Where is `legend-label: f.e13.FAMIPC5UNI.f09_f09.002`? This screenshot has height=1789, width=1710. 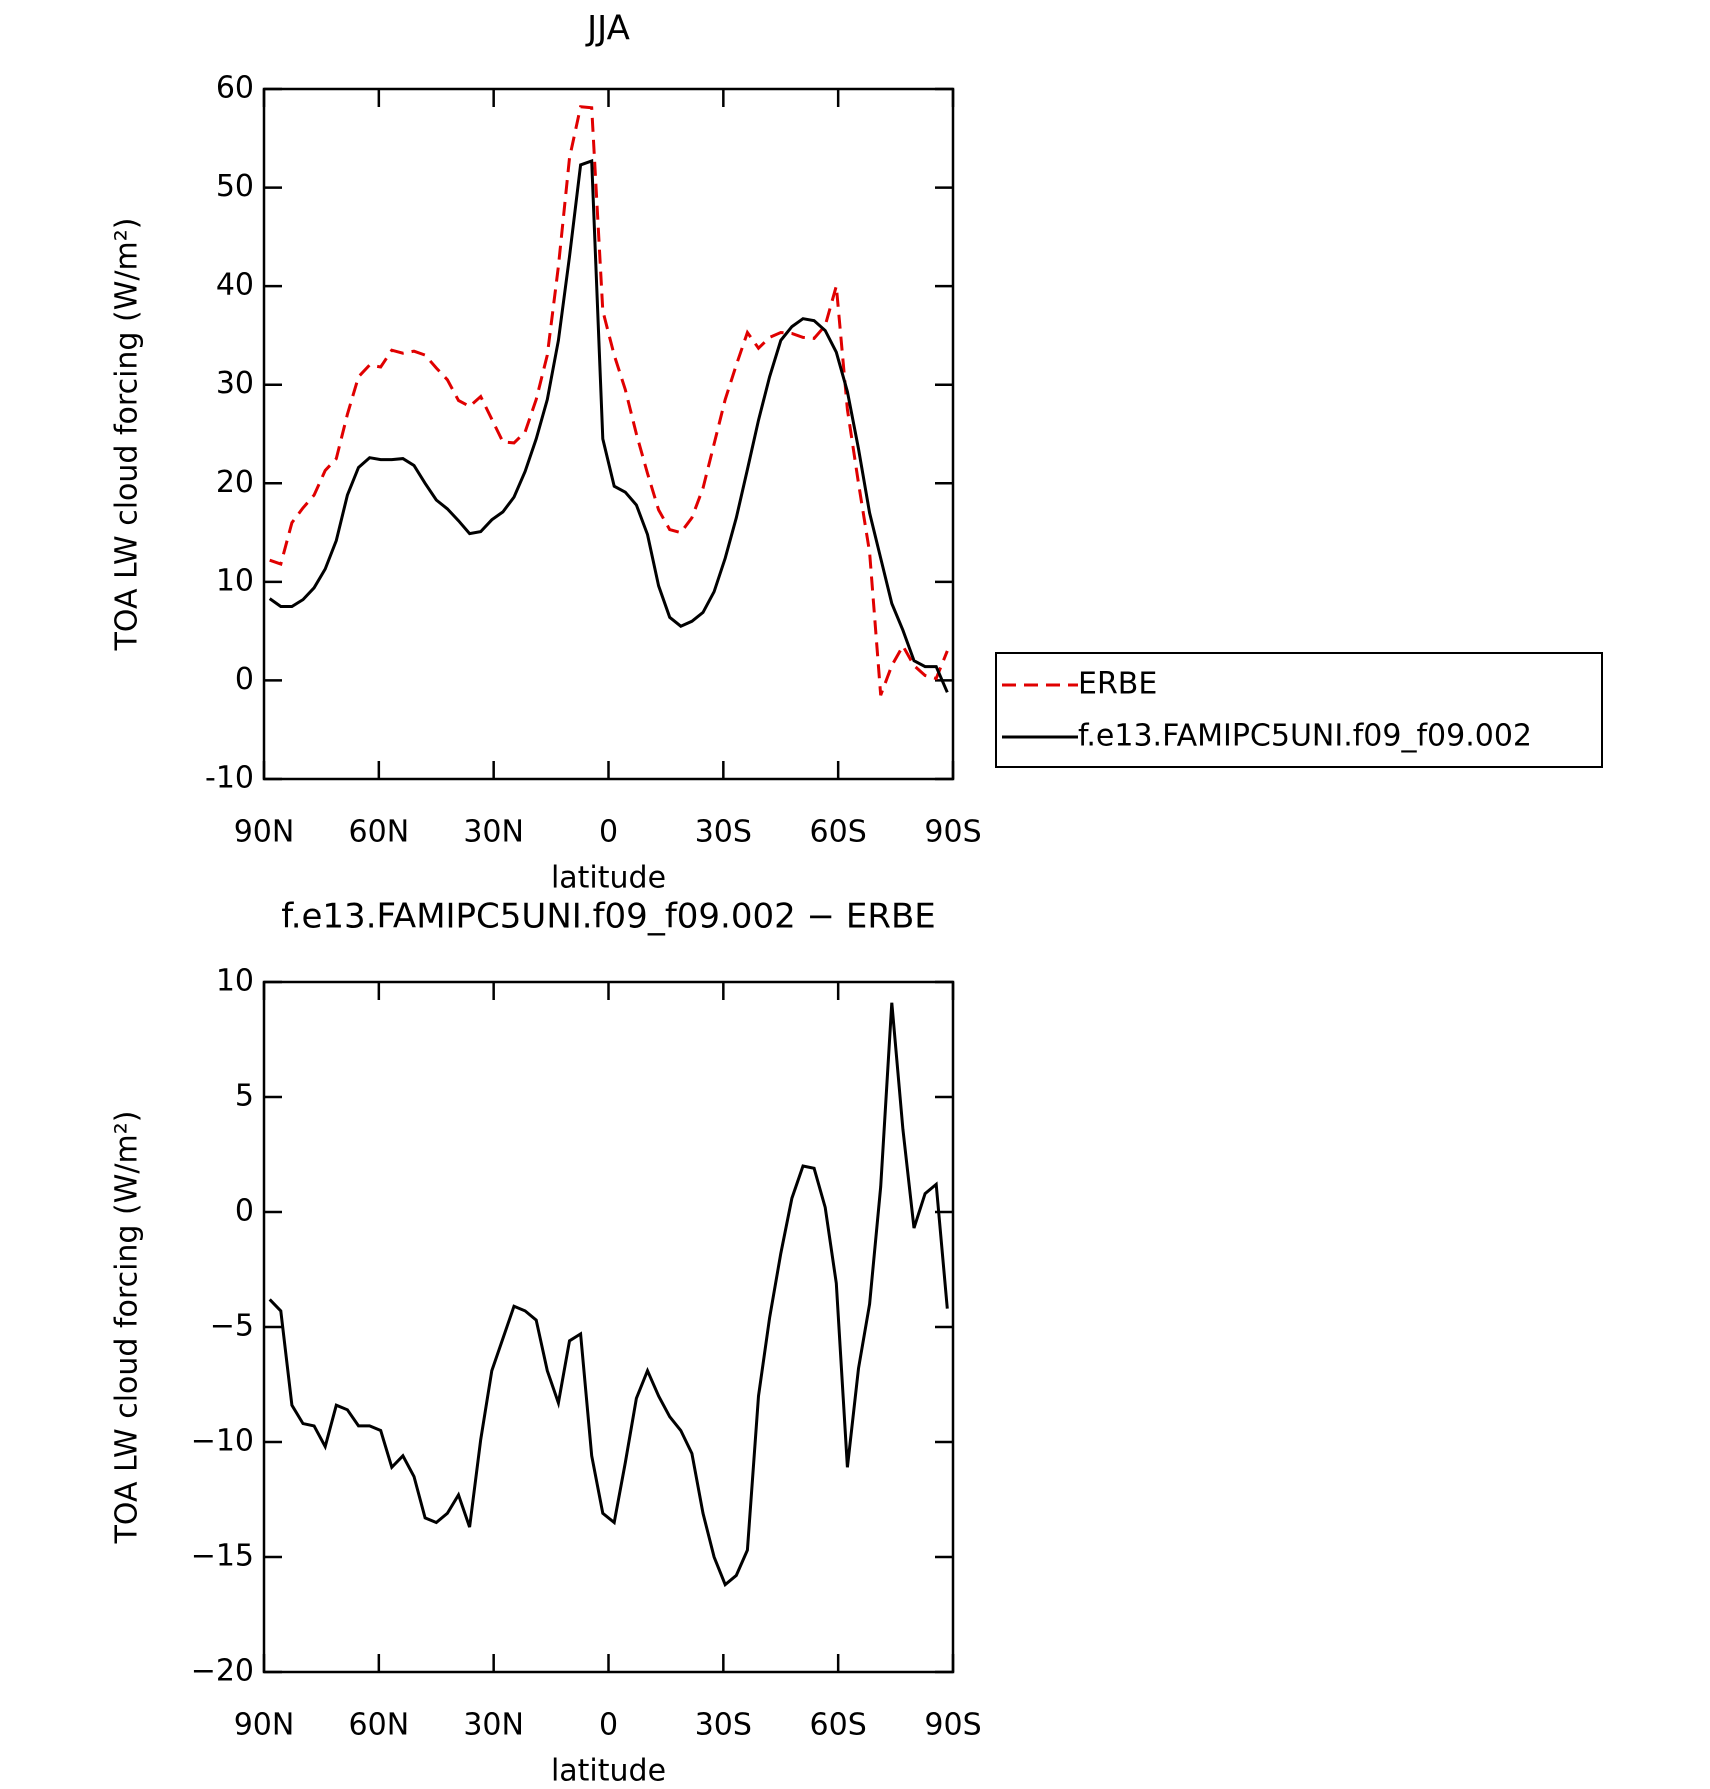 legend-label: f.e13.FAMIPC5UNI.f09_f09.002 is located at coordinates (1305, 736).